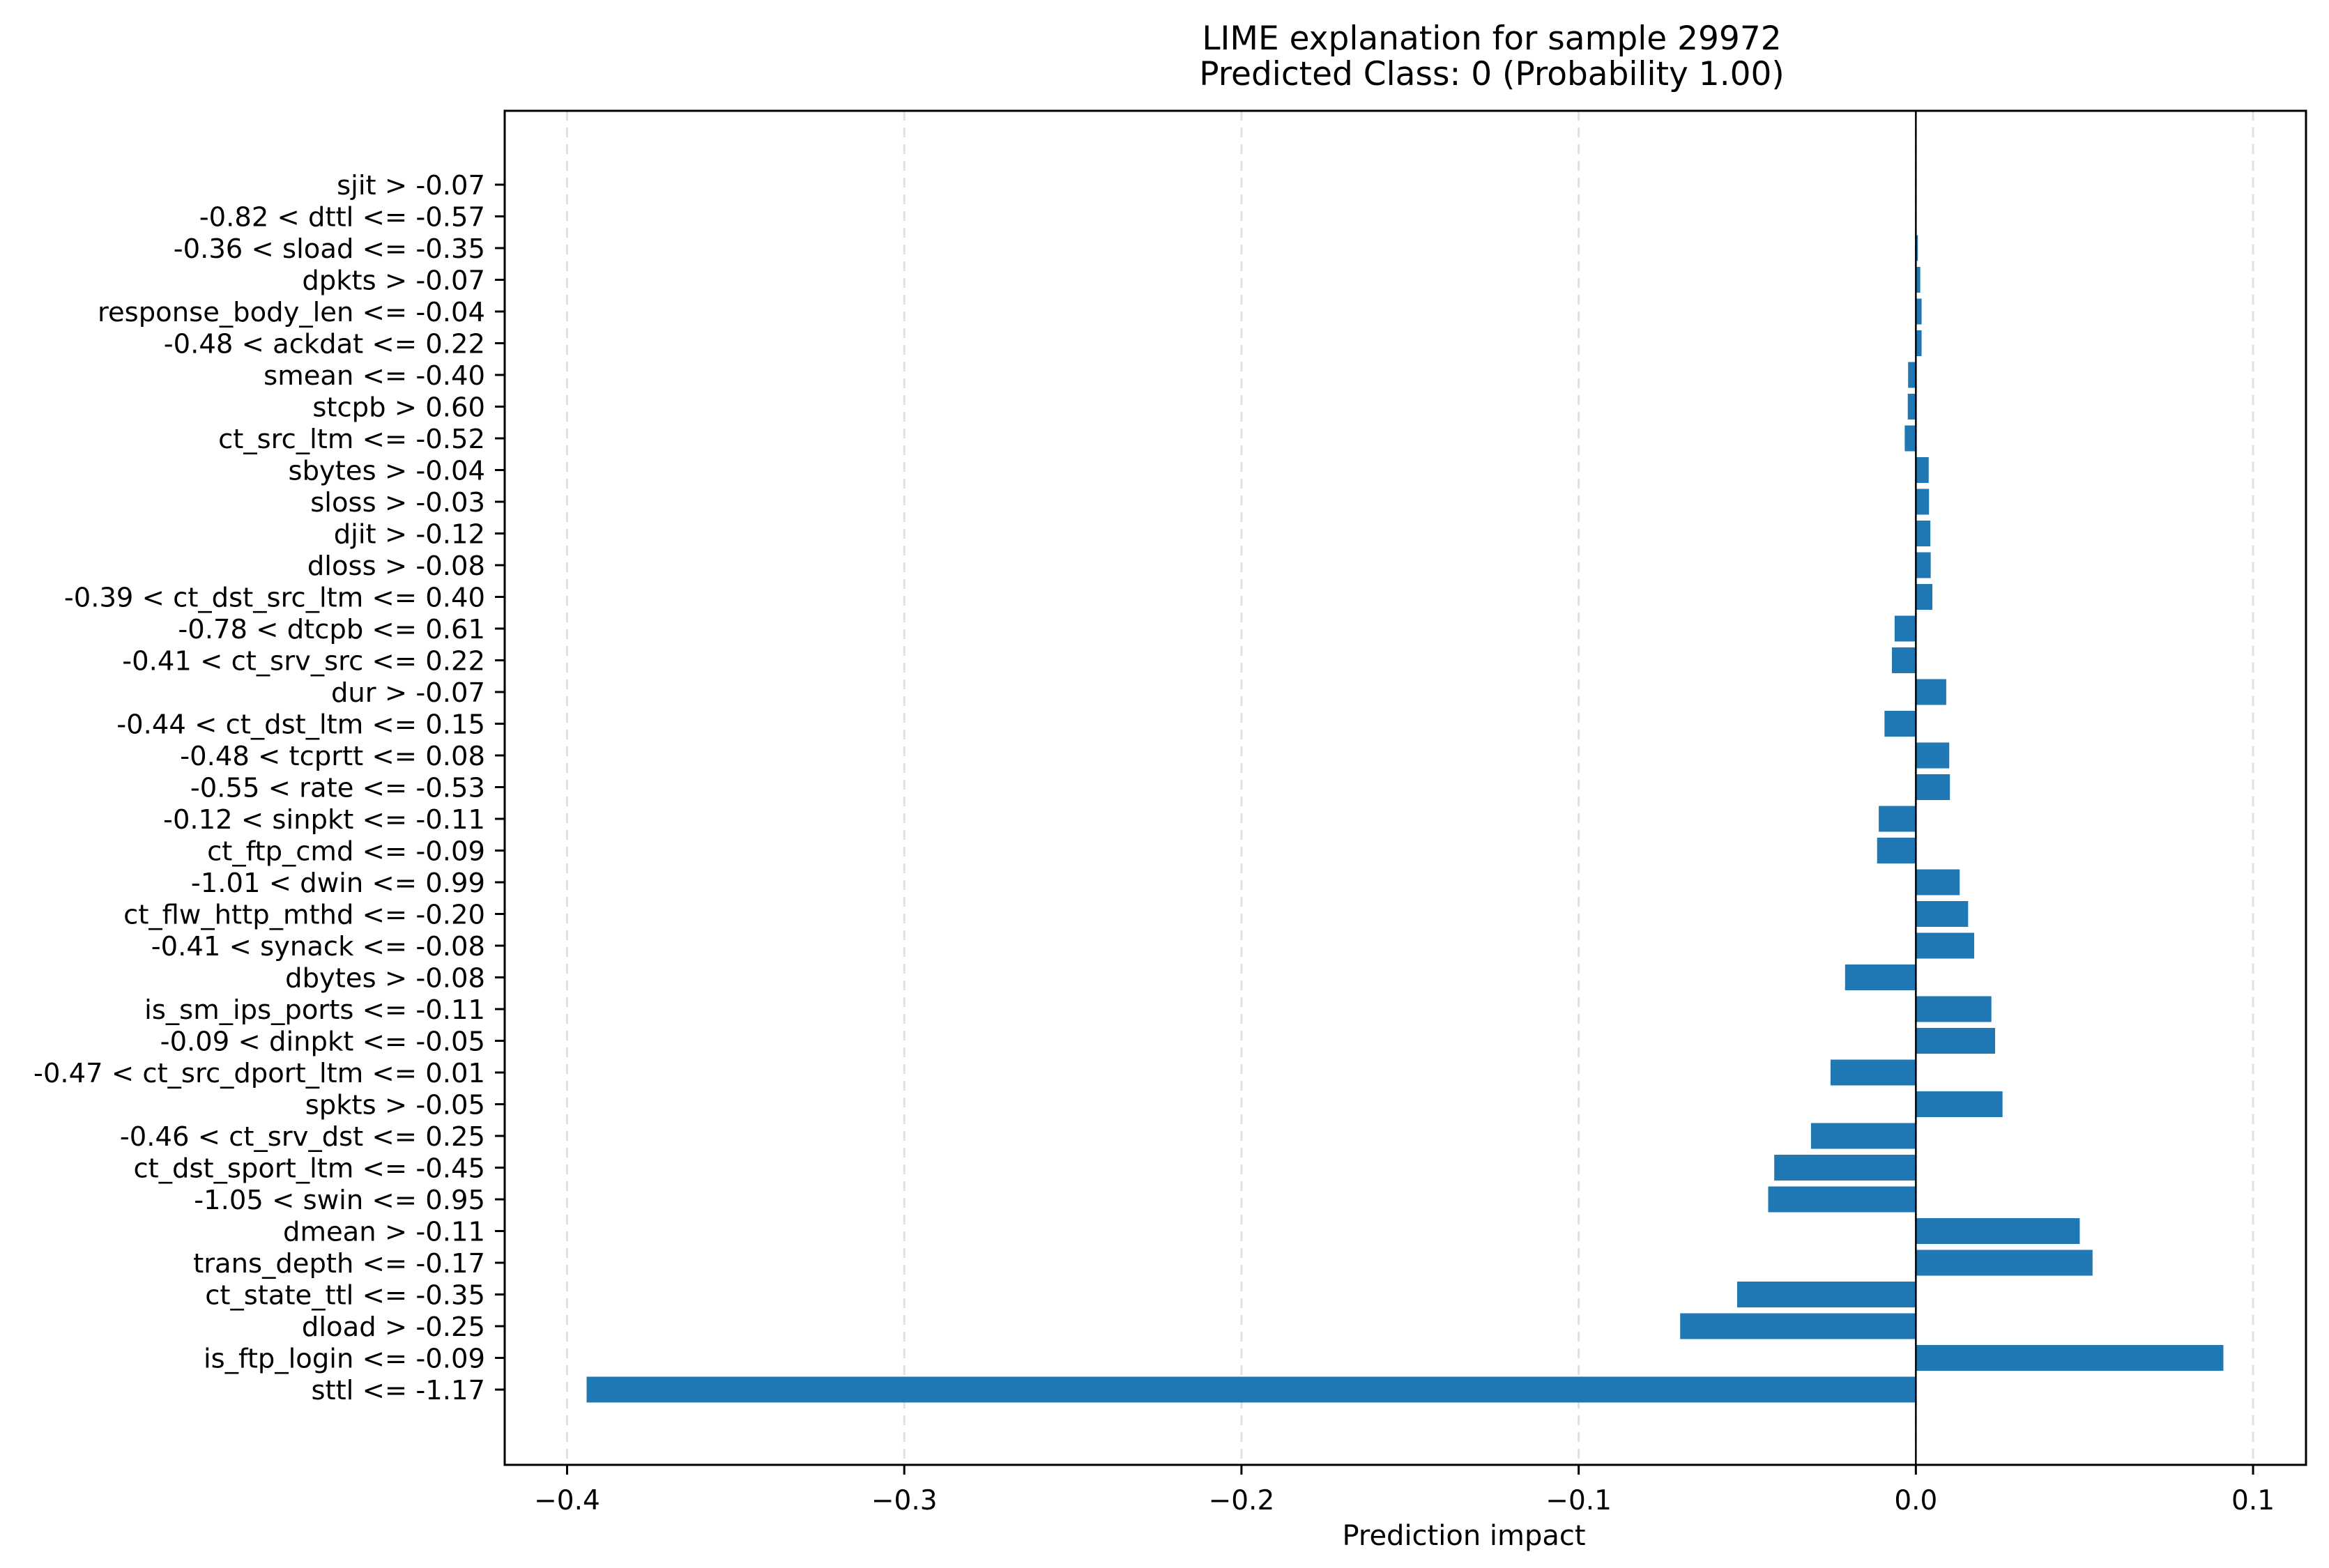  Describe the element at coordinates (259, 1073) in the screenshot. I see `y-tick-label: -0.47 < ct_src_dport_ltm <= 0.01` at that location.